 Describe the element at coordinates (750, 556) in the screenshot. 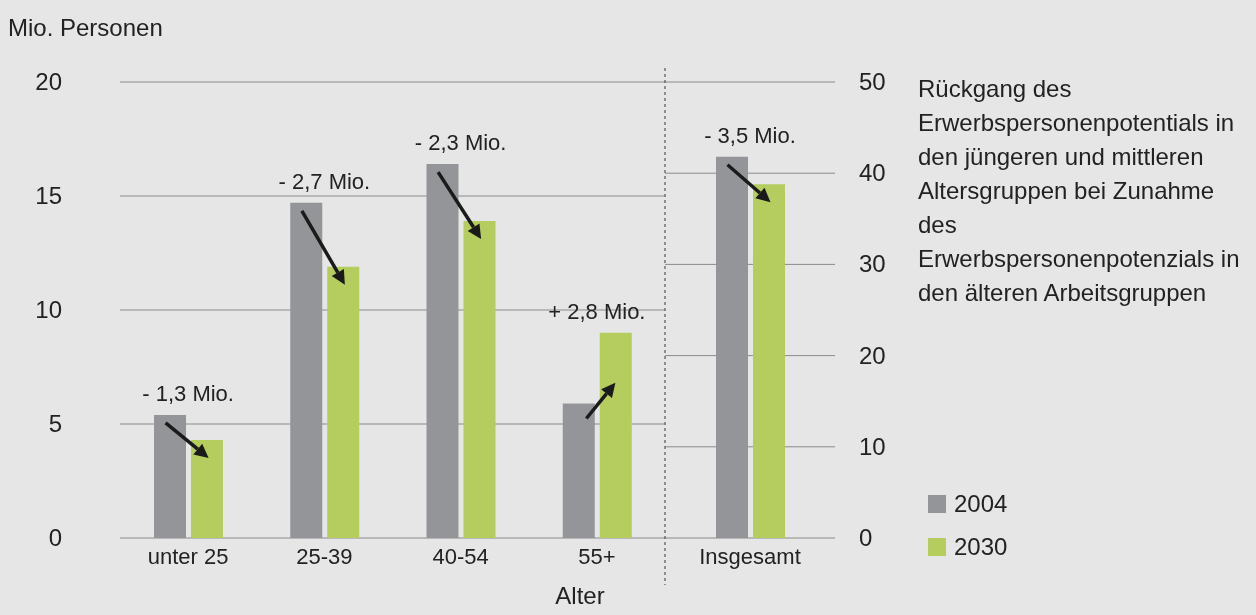

I see `x-tick-label: Insgesamt` at that location.